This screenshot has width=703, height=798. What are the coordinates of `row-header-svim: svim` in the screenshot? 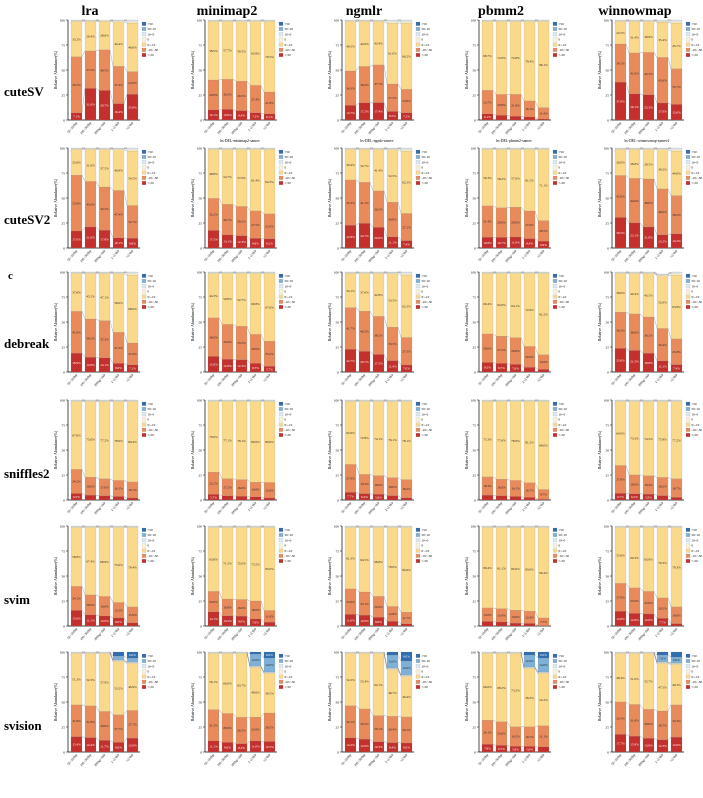 It's located at (17, 599).